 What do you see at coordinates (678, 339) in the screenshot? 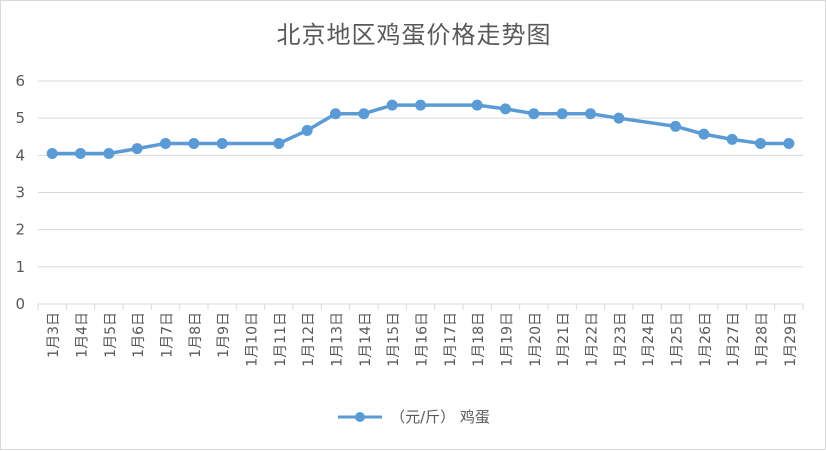
I see `x-tick-label: 1月25日` at bounding box center [678, 339].